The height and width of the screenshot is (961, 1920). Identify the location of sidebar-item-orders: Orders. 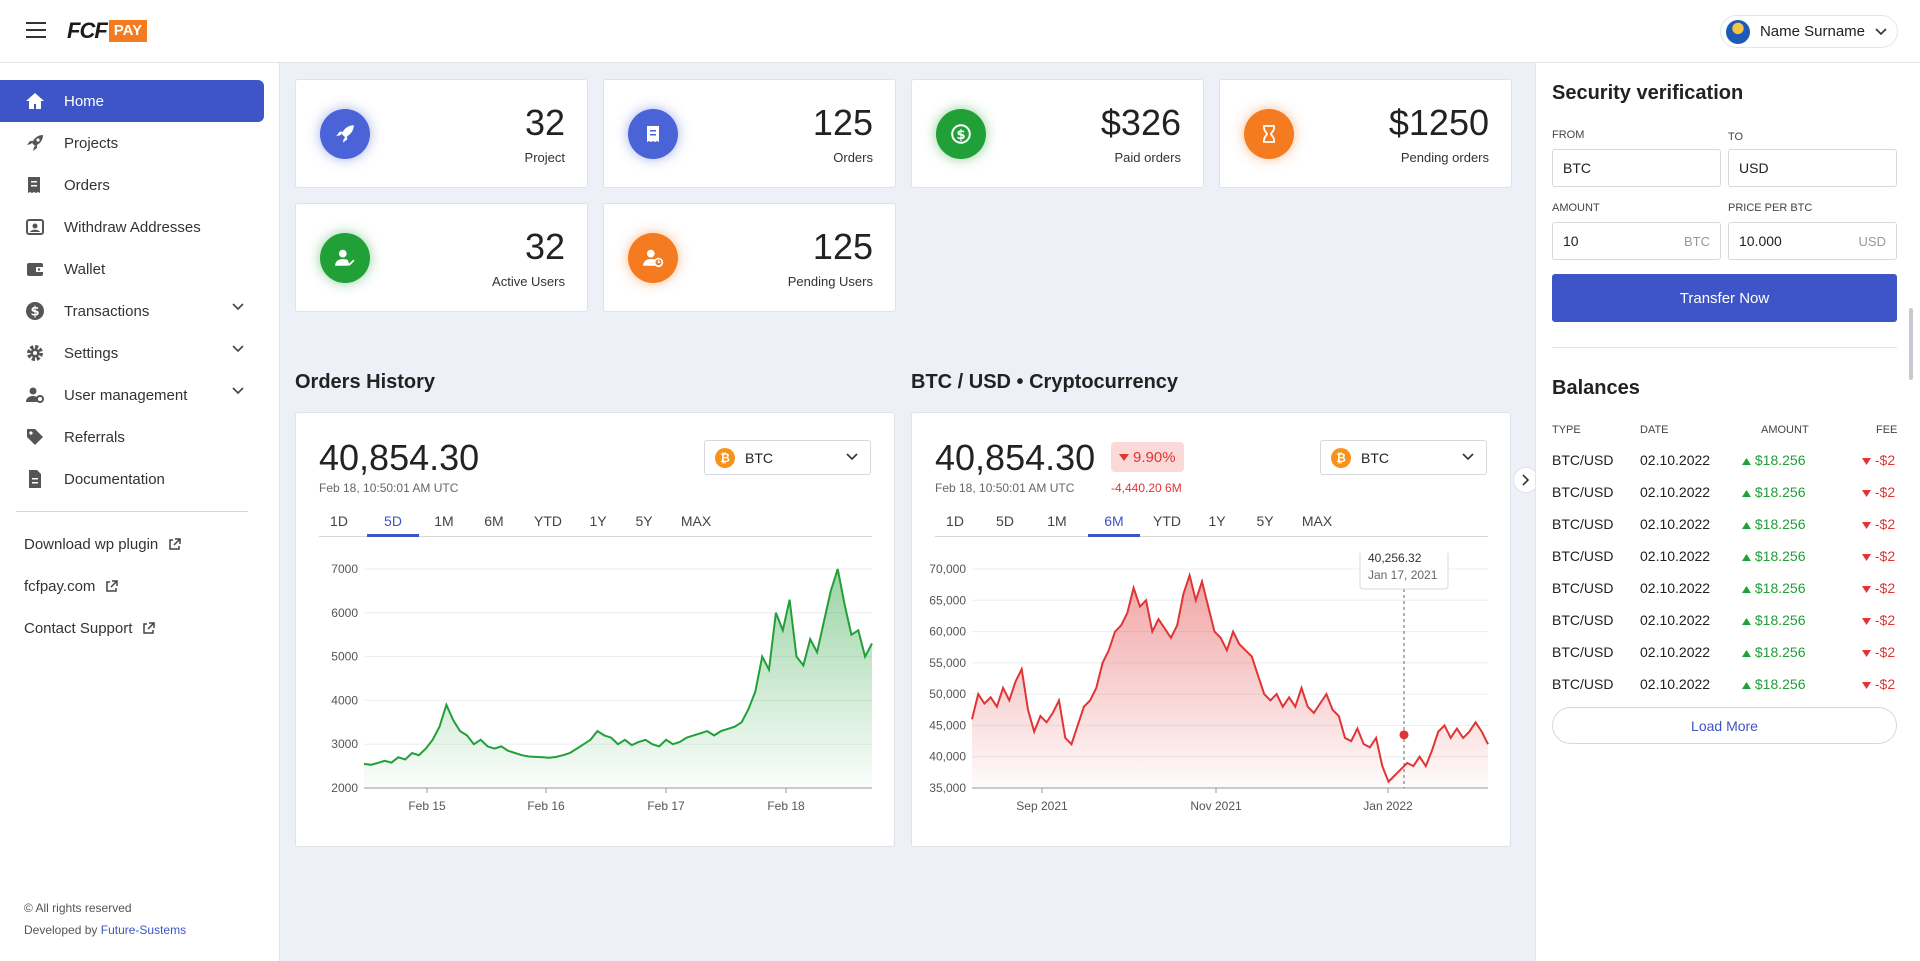
(132, 185).